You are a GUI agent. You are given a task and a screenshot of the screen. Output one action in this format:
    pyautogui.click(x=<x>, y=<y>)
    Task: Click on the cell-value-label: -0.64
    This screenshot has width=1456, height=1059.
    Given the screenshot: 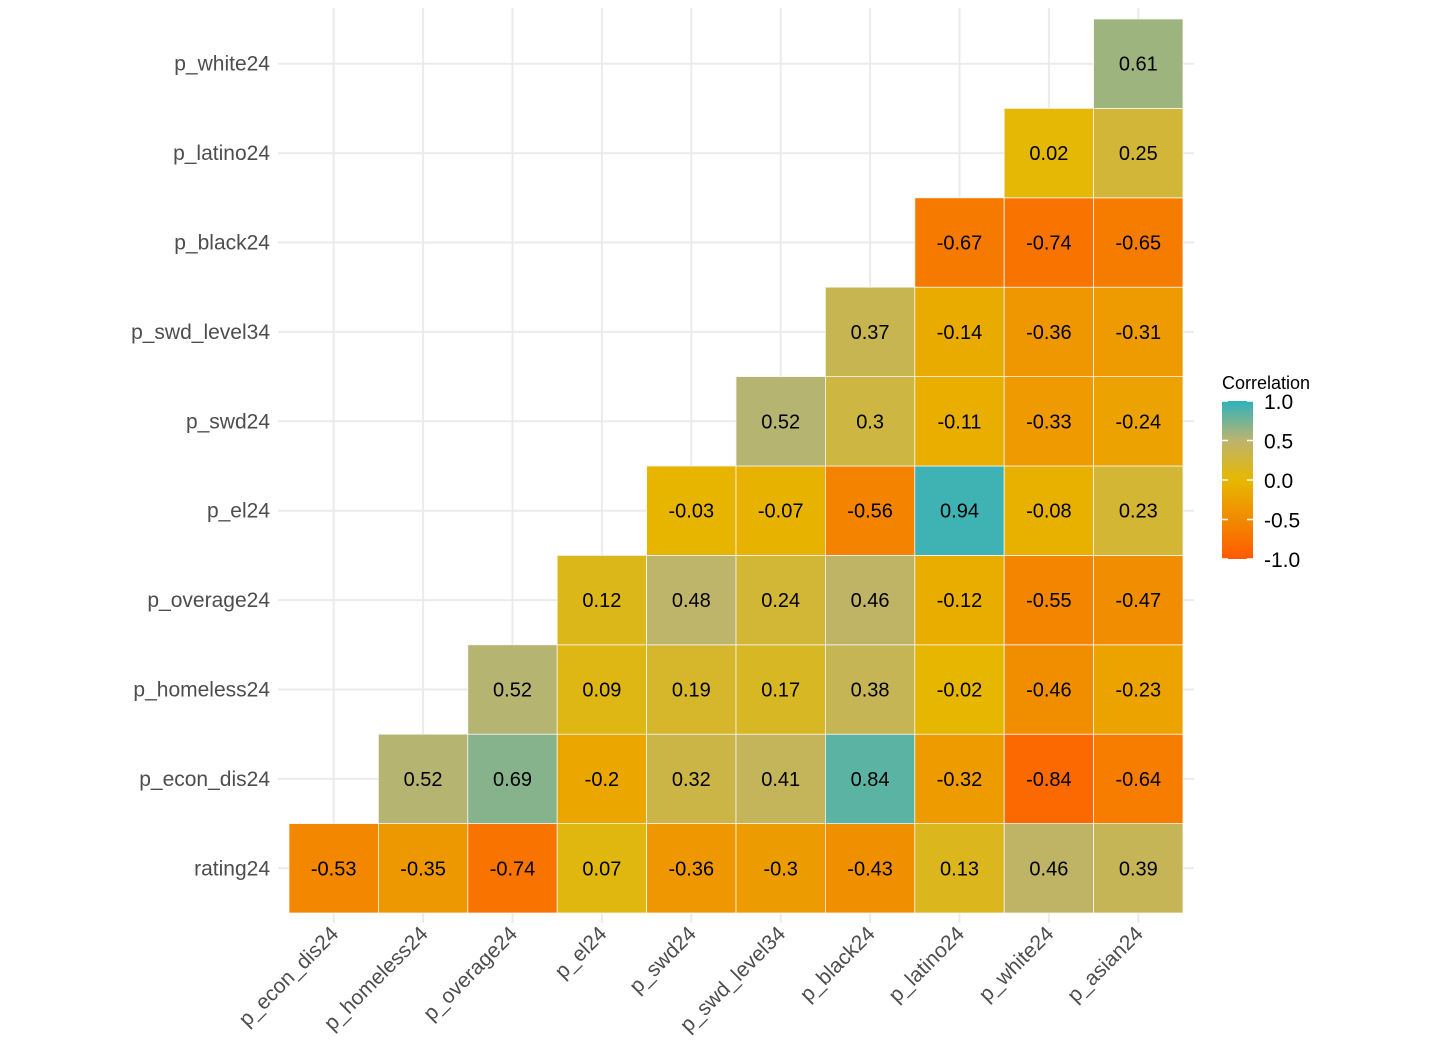 What is the action you would take?
    pyautogui.click(x=1139, y=780)
    